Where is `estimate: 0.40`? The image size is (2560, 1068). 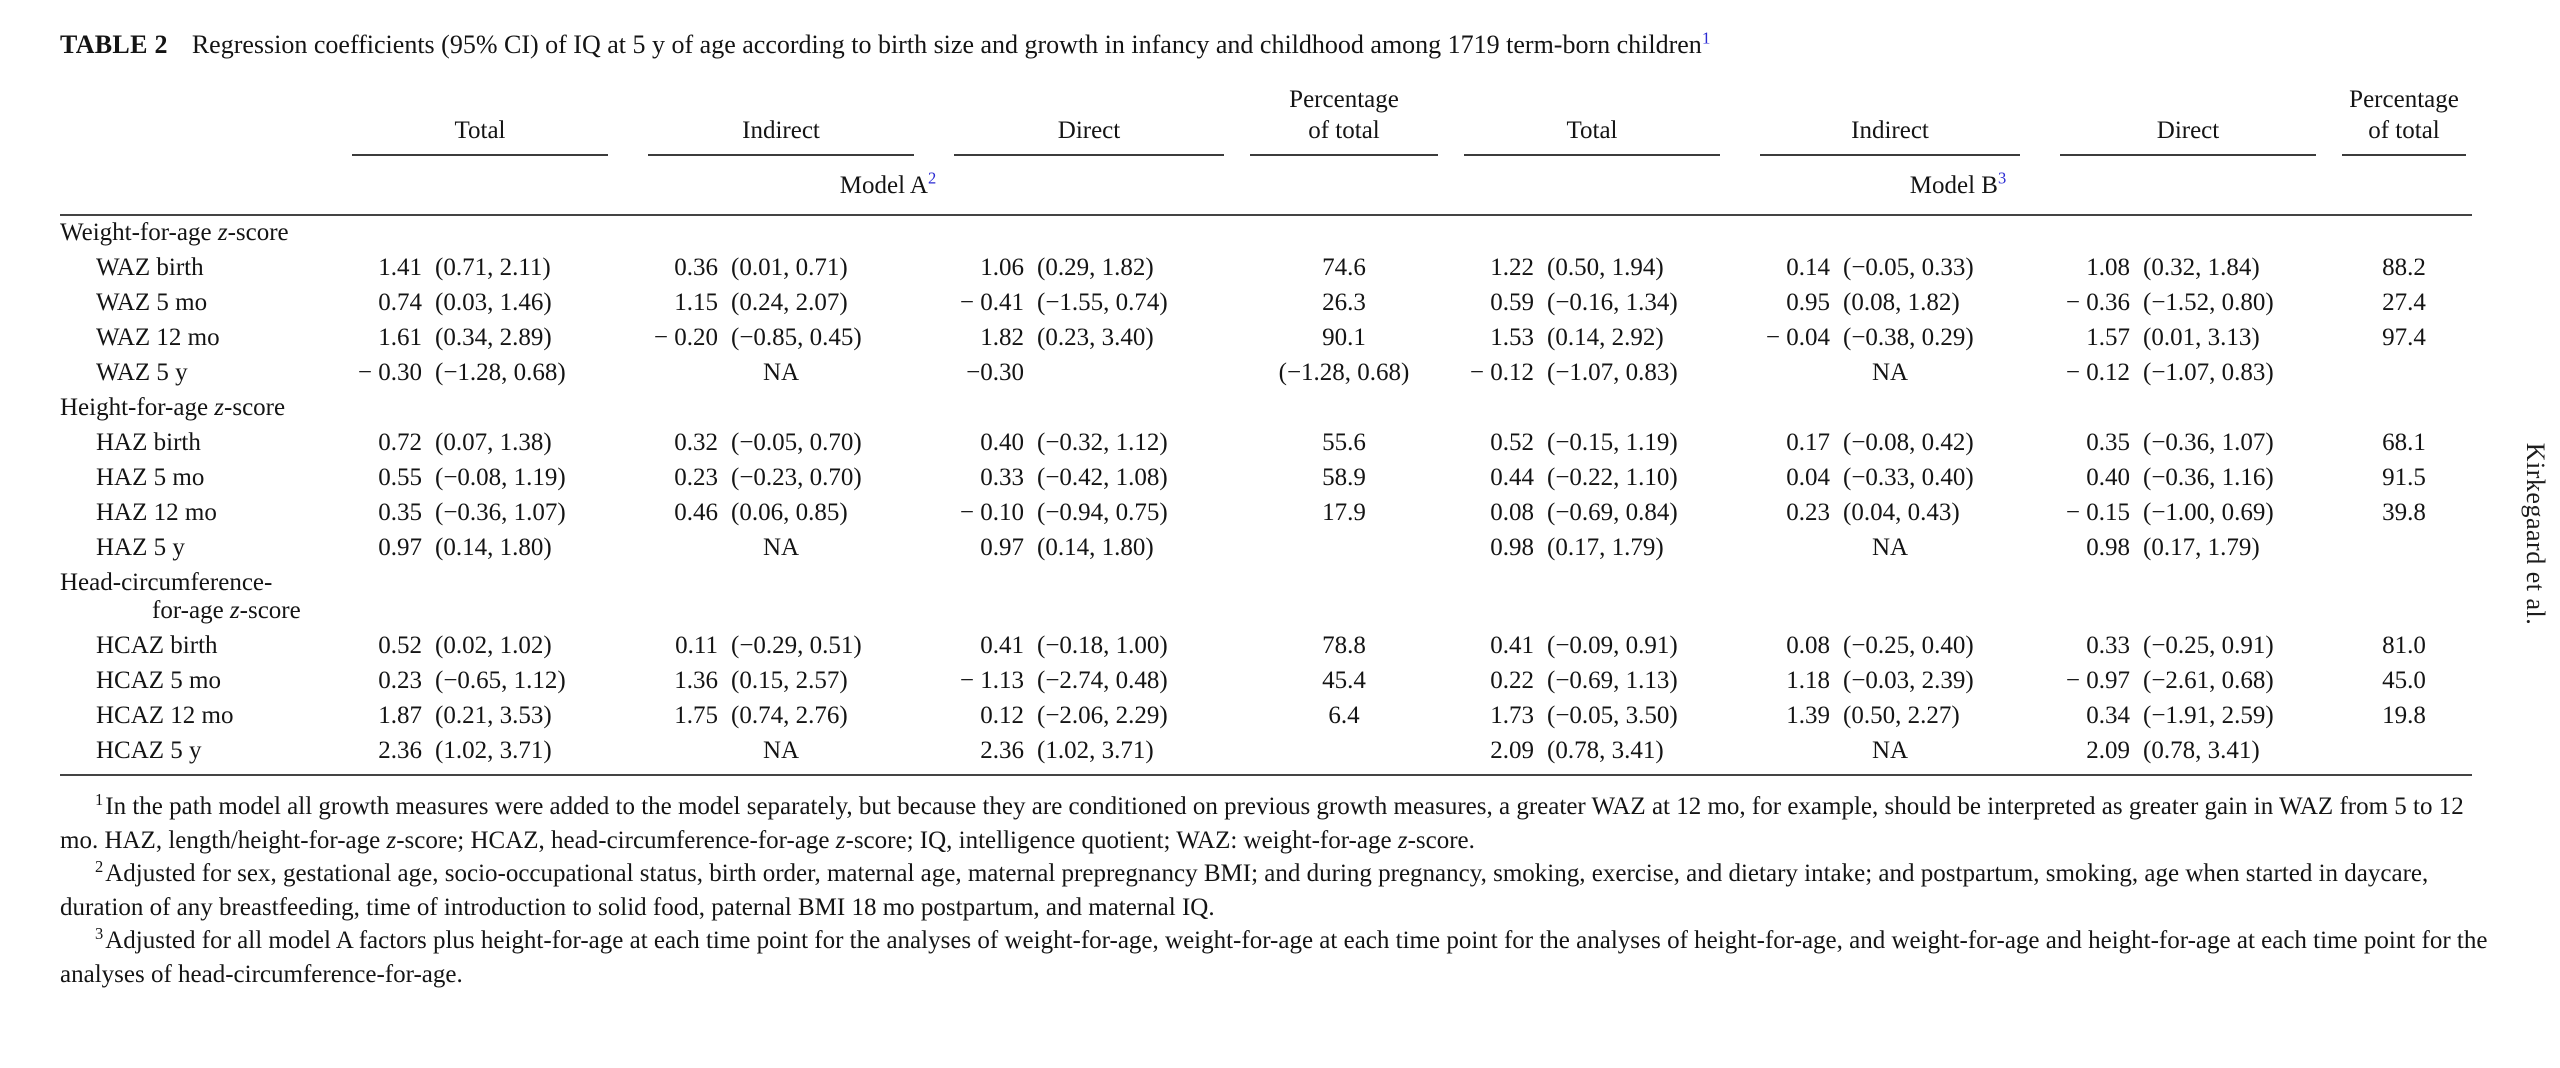 estimate: 0.40 is located at coordinates (2108, 477).